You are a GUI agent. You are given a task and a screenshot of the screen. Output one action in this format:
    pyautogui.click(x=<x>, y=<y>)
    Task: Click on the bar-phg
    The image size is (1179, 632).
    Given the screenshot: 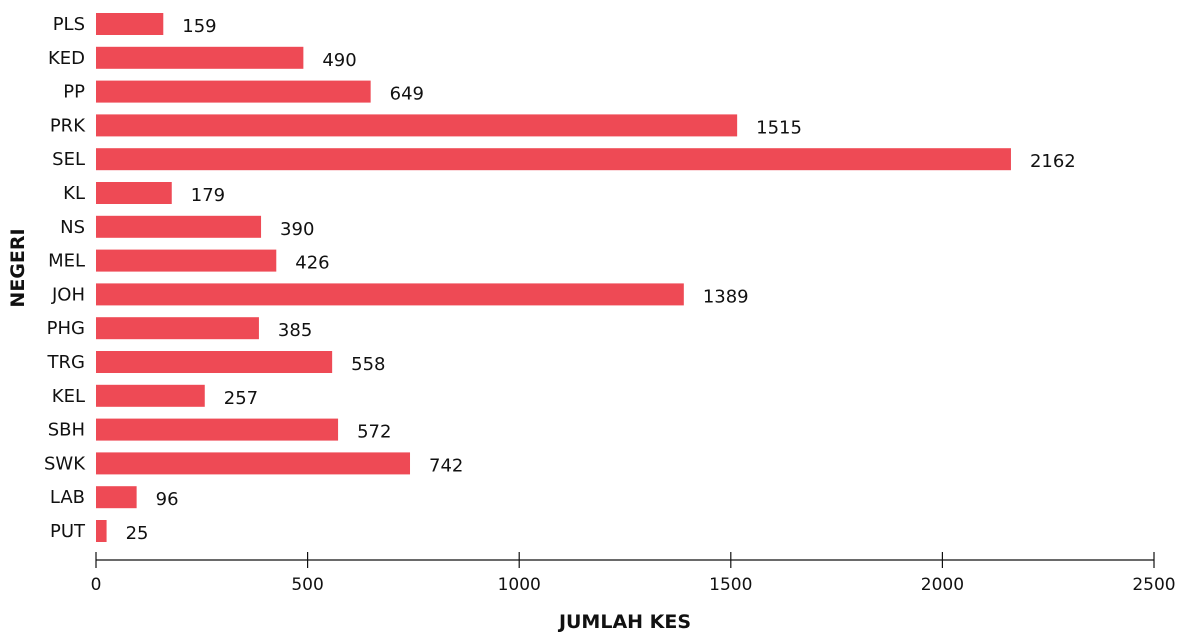 What is the action you would take?
    pyautogui.click(x=177, y=328)
    